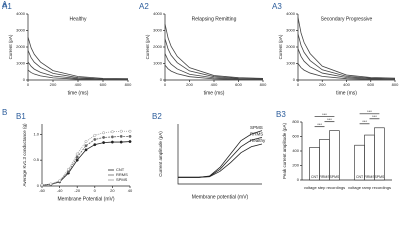 The width and height of the screenshot is (400, 240). I want to click on chart-title: Secondary Progressive, so click(347, 19).